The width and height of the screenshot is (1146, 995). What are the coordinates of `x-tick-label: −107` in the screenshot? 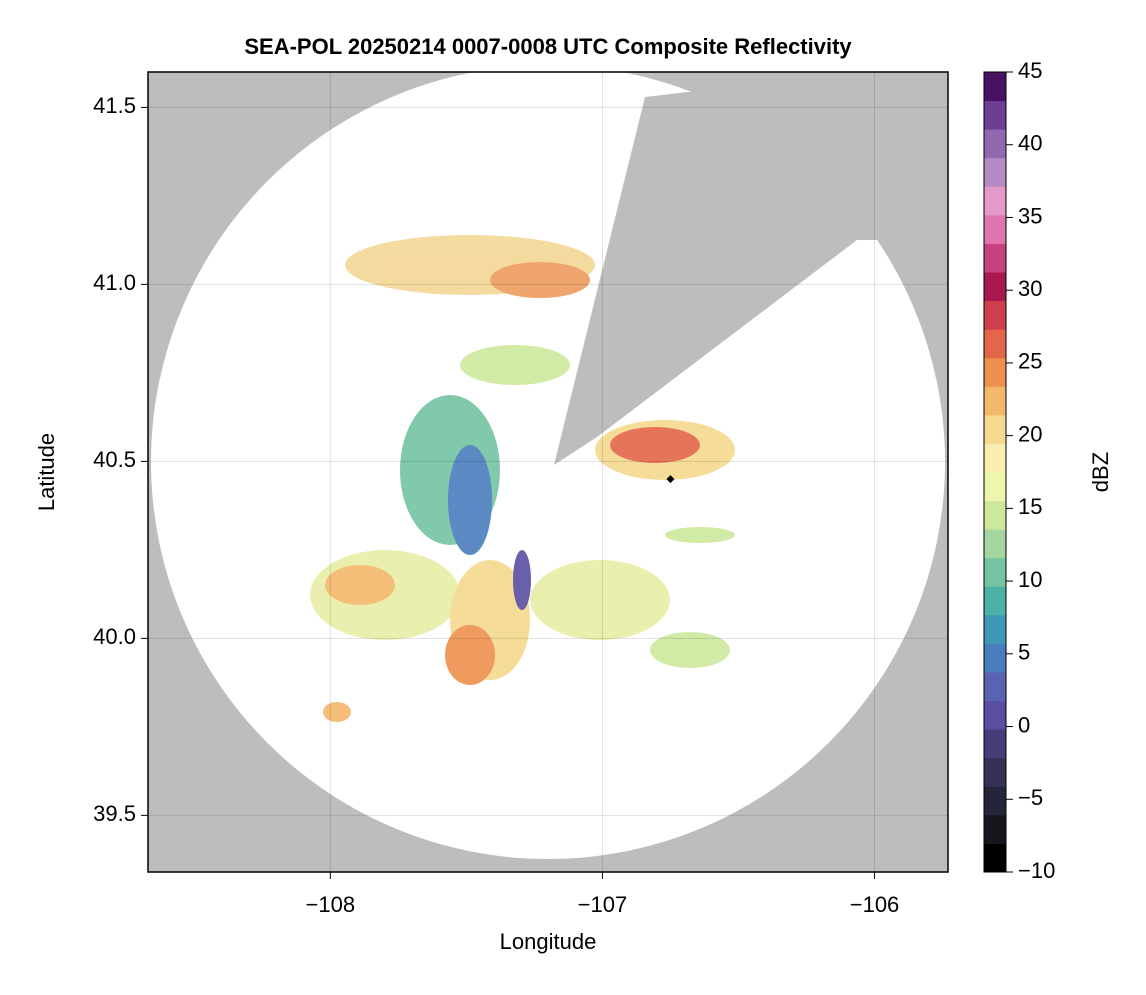 It's located at (603, 904).